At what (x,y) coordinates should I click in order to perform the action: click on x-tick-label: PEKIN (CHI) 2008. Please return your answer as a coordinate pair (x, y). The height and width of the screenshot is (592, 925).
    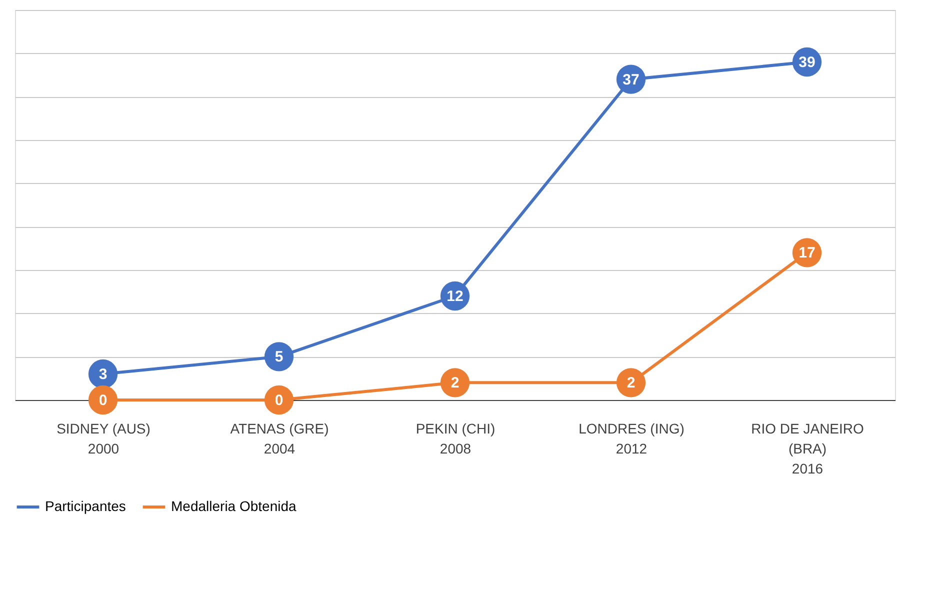
    Looking at the image, I should click on (456, 438).